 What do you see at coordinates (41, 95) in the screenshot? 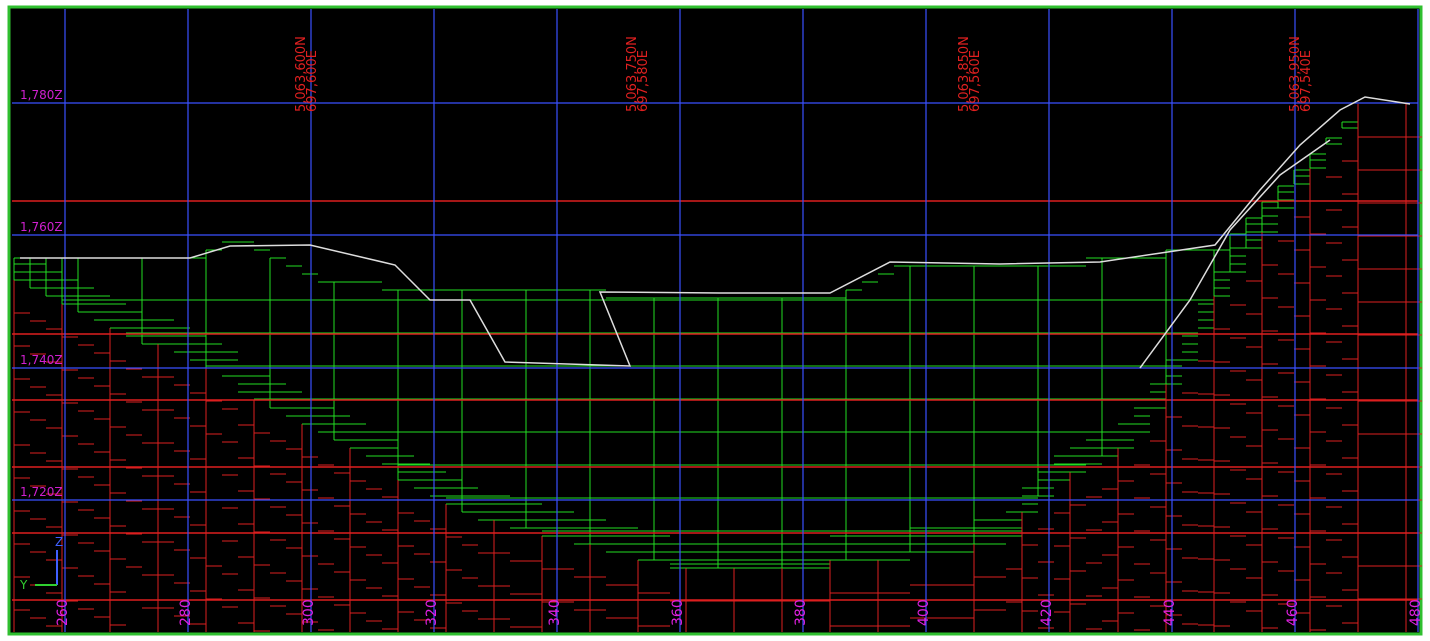
I see `z-label: 1,780Z` at bounding box center [41, 95].